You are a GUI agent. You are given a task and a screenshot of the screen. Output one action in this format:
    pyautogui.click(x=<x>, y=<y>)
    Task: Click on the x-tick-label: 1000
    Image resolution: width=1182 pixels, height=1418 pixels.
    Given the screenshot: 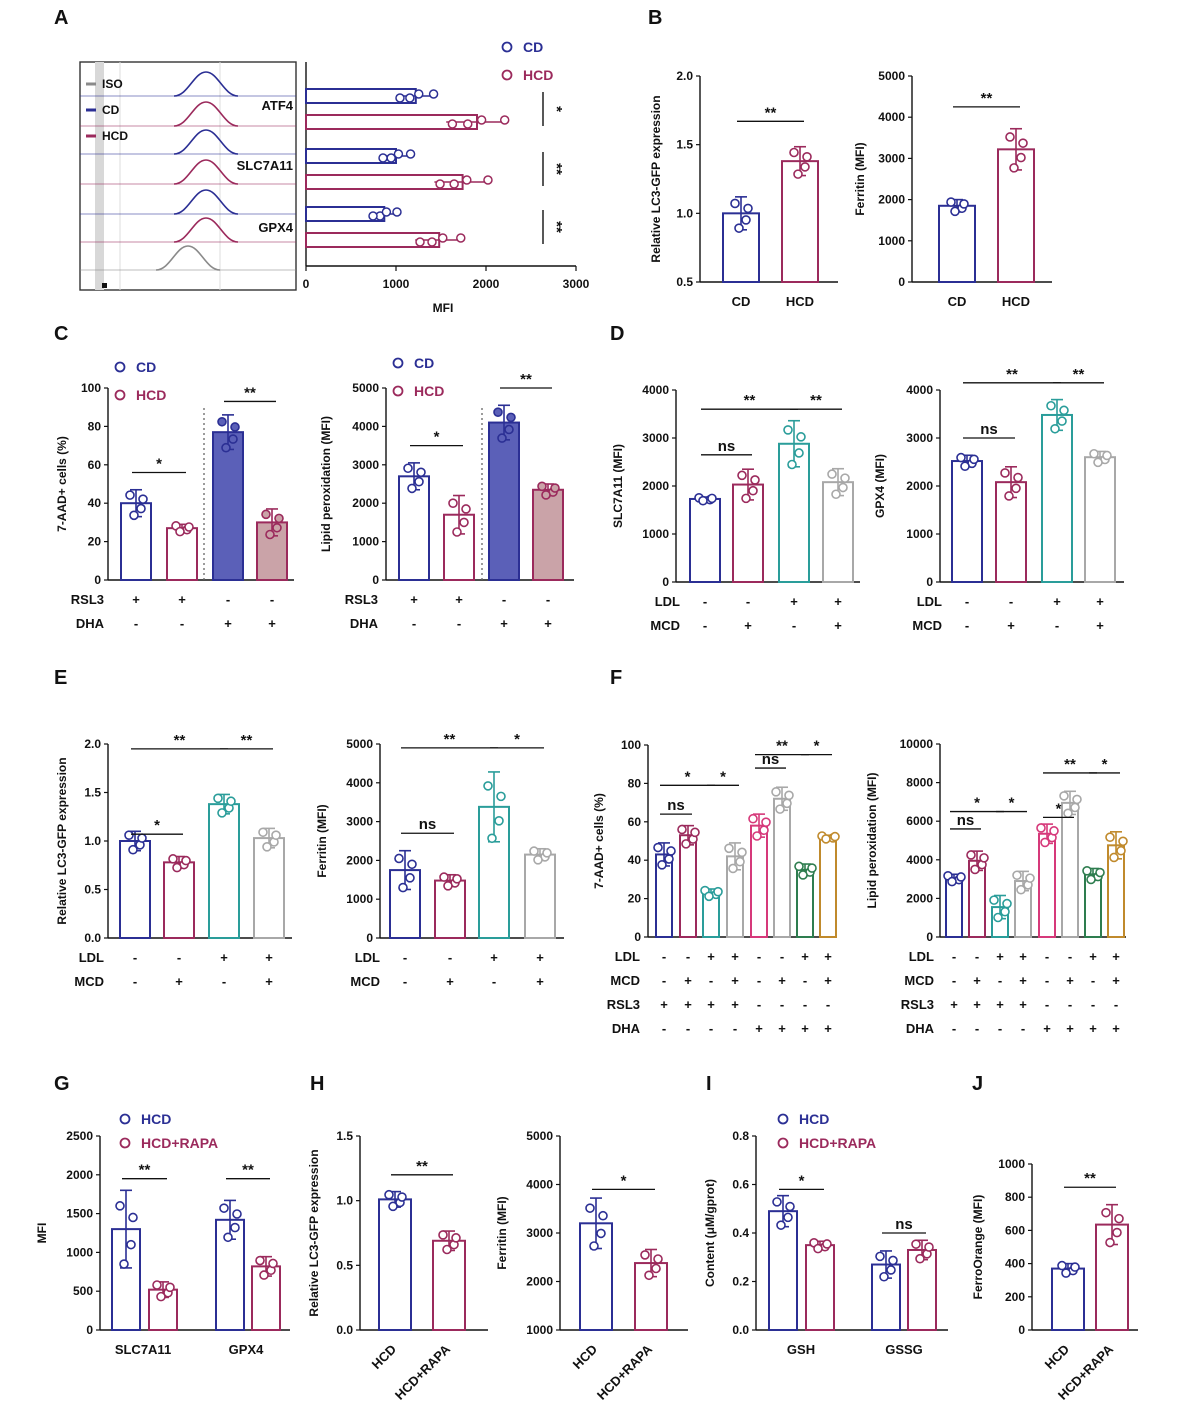 What is the action you would take?
    pyautogui.click(x=396, y=284)
    